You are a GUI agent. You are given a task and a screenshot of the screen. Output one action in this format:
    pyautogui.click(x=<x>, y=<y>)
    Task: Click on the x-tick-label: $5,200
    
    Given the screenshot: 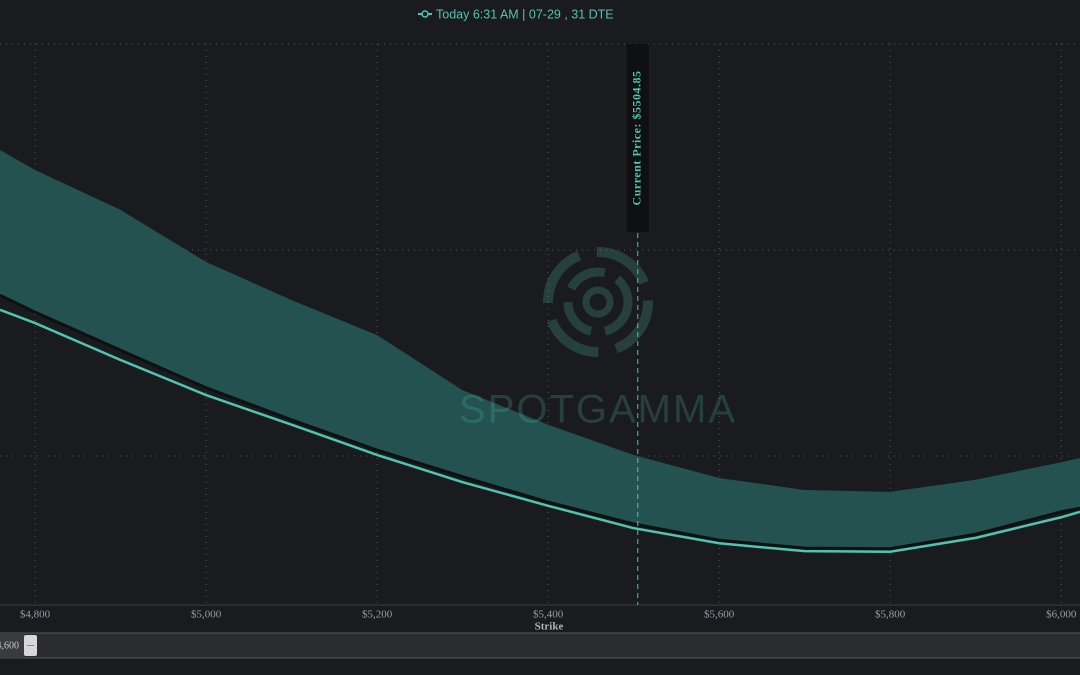 What is the action you would take?
    pyautogui.click(x=377, y=615)
    